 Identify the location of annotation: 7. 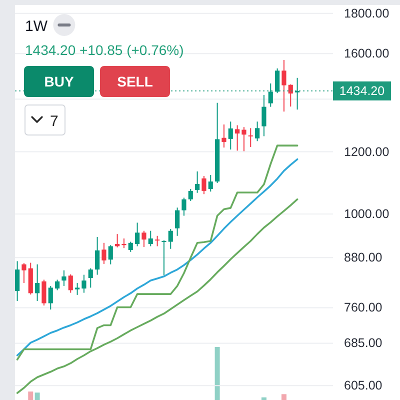
(54, 121).